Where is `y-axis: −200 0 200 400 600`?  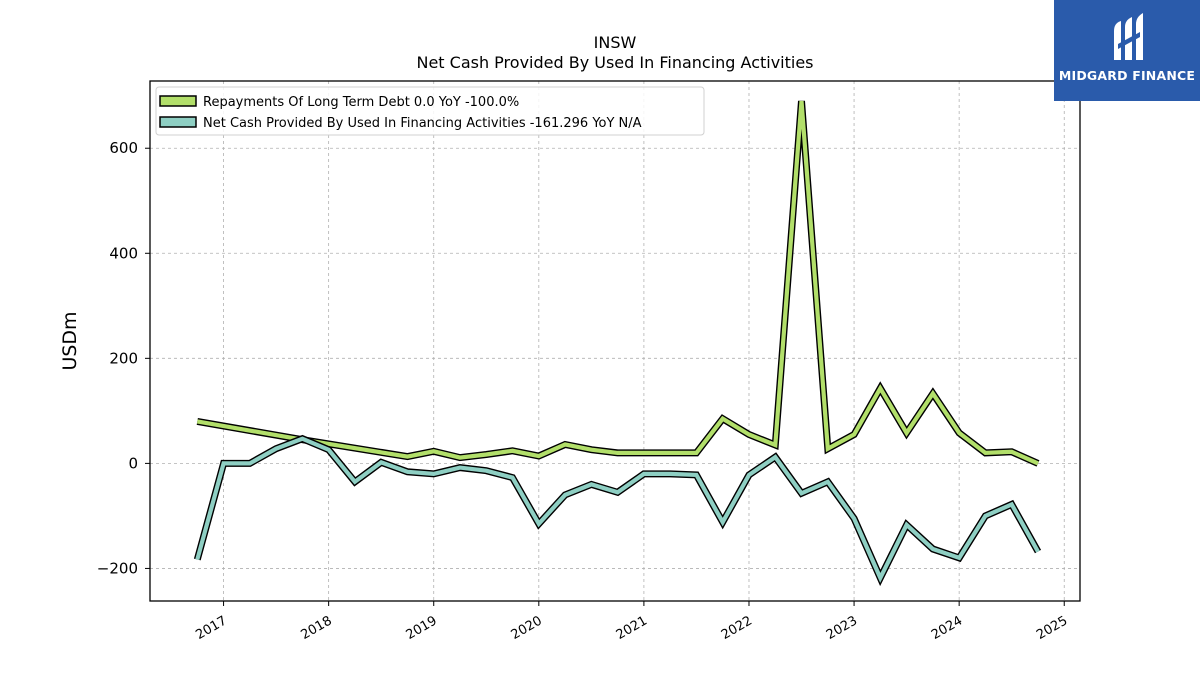
y-axis: −200 0 200 400 600 is located at coordinates (123, 358).